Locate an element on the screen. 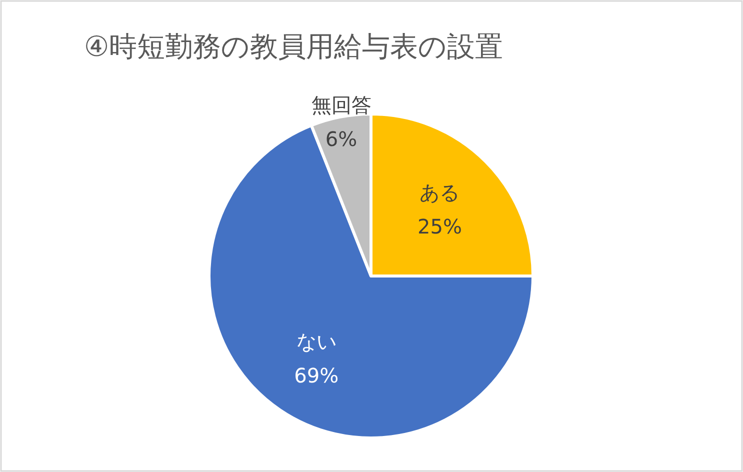 The image size is (743, 472). data-label: 25% is located at coordinates (440, 226).